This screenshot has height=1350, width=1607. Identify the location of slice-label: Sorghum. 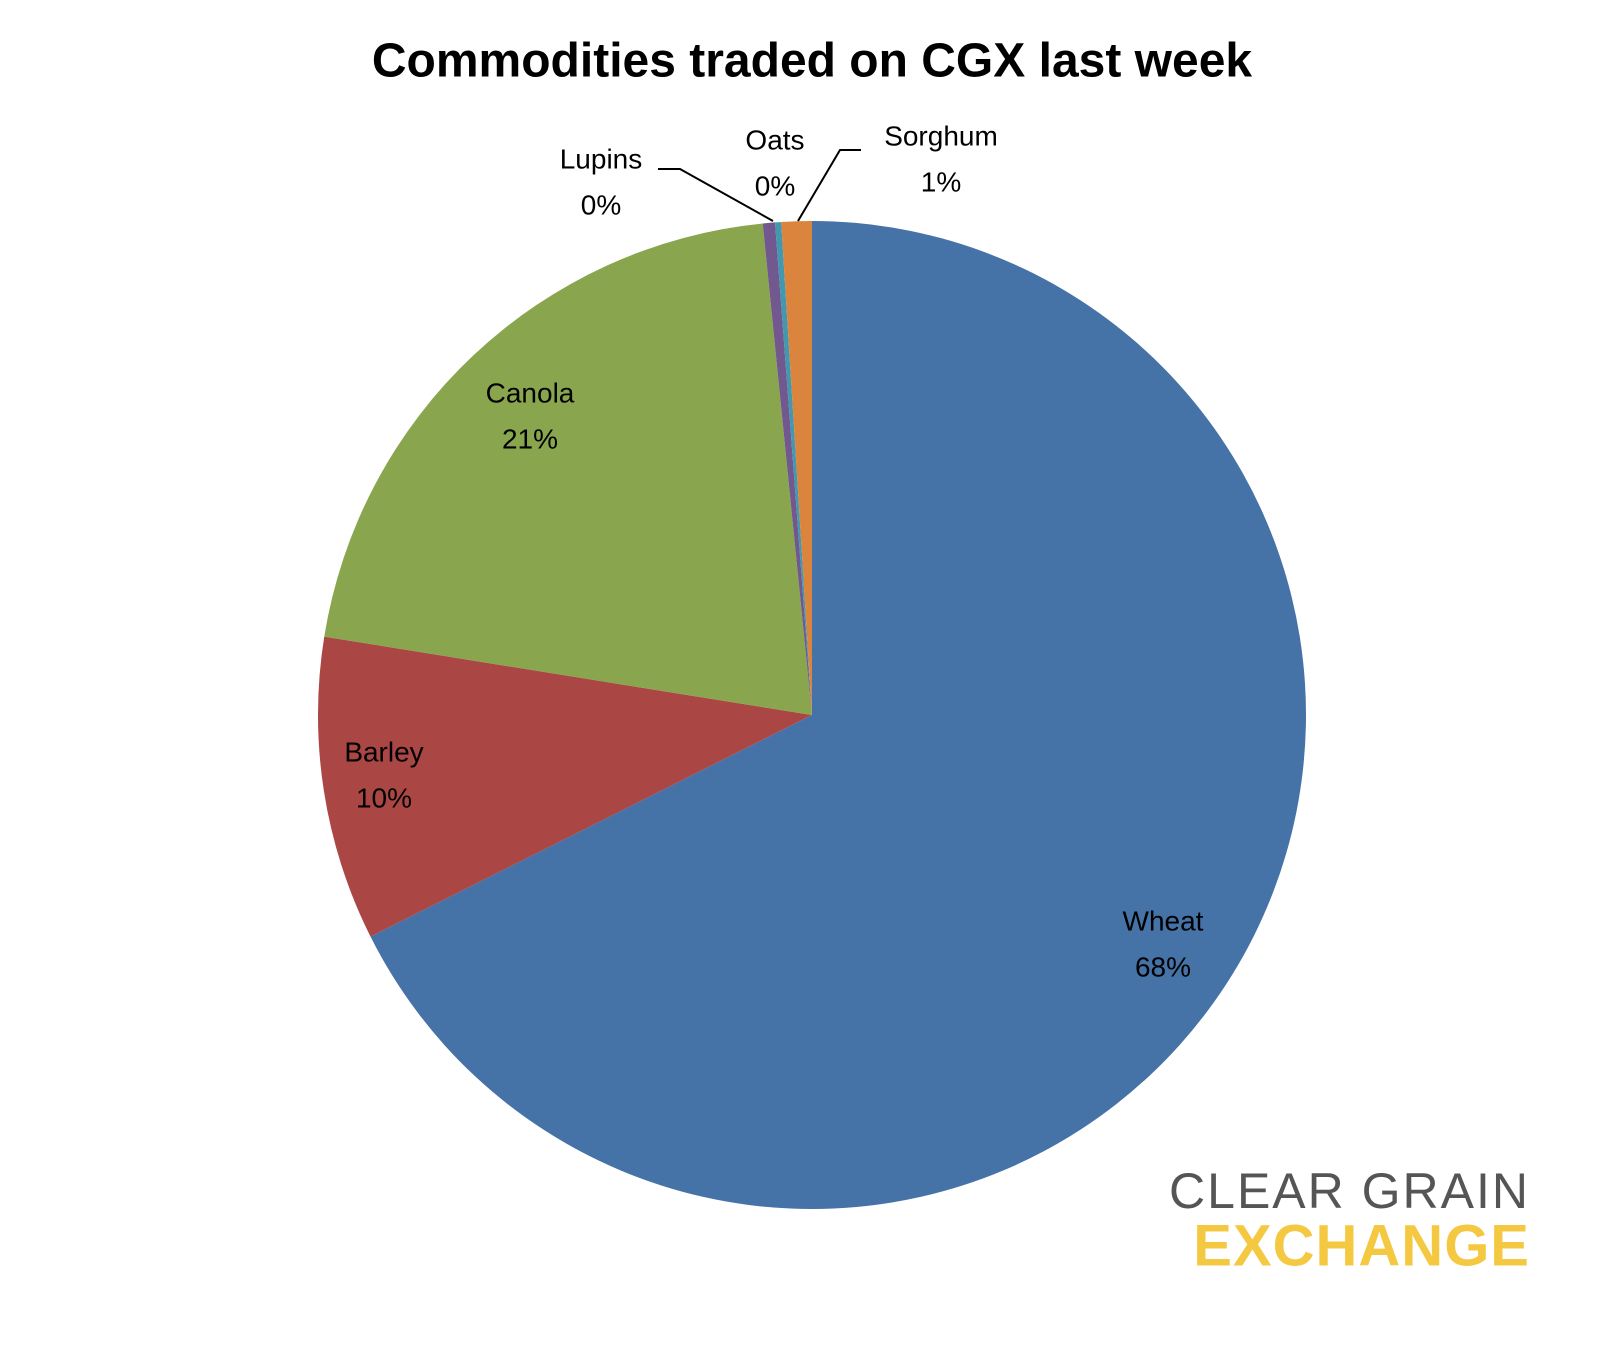
(941, 135).